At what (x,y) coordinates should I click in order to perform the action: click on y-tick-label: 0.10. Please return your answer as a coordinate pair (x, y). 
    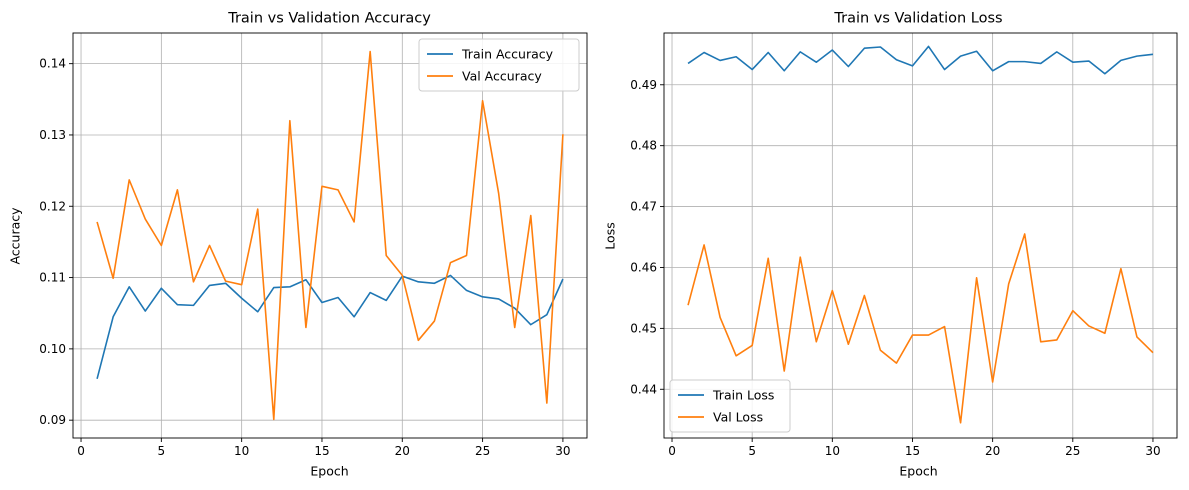
    Looking at the image, I should click on (52, 349).